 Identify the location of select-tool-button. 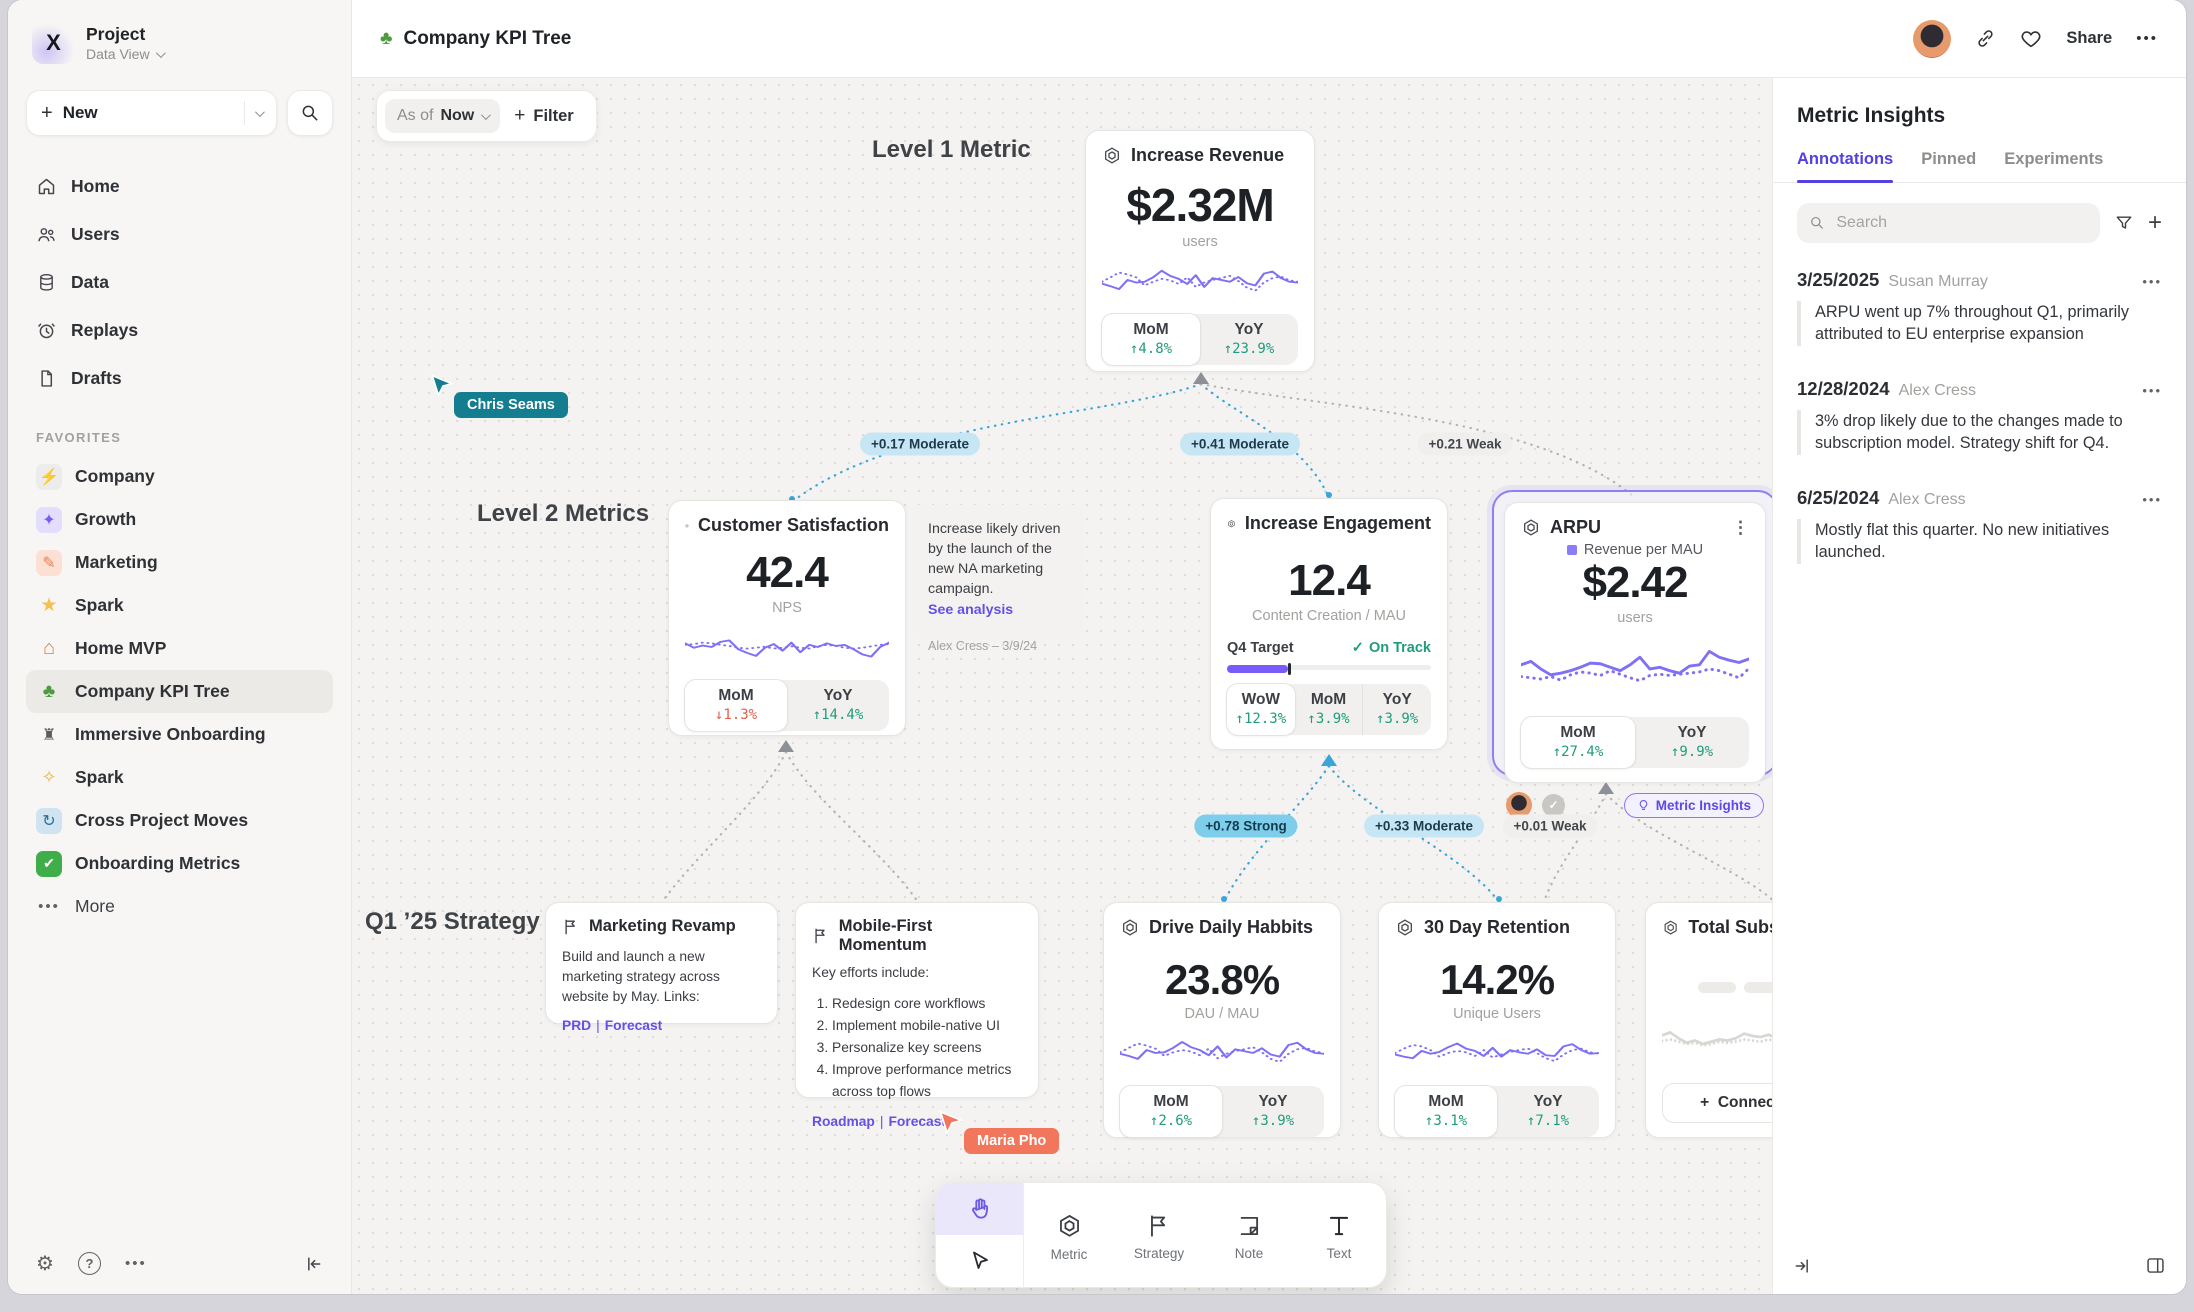
(979, 1261).